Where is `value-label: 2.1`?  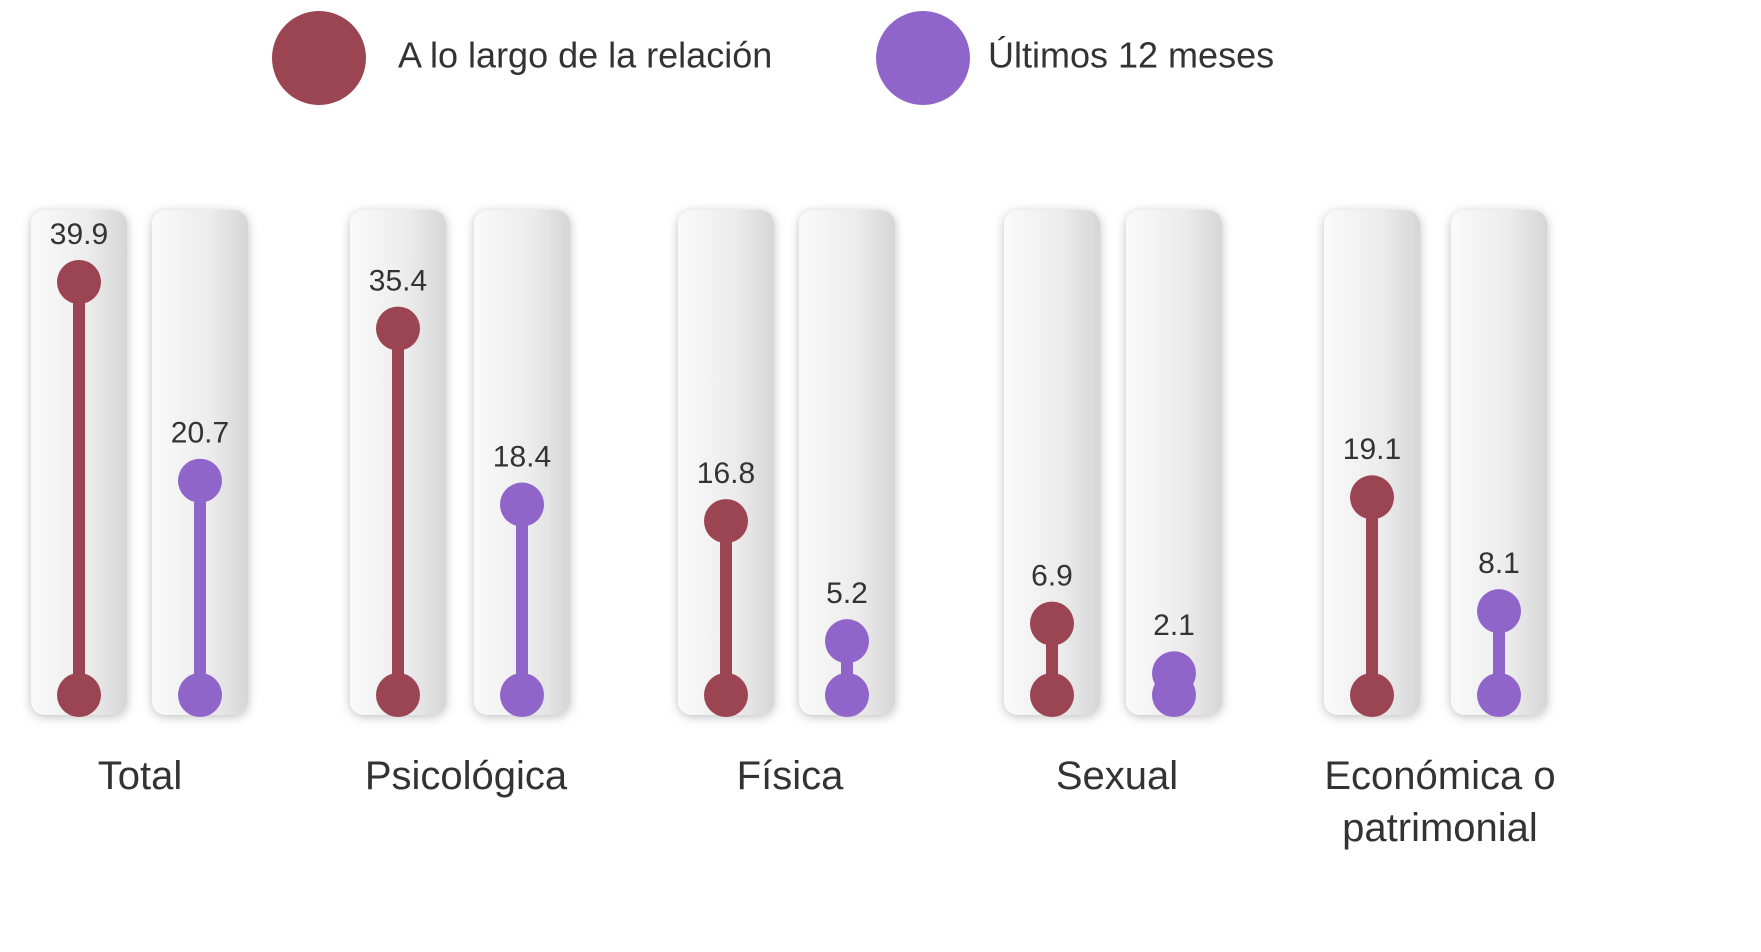 value-label: 2.1 is located at coordinates (1174, 625).